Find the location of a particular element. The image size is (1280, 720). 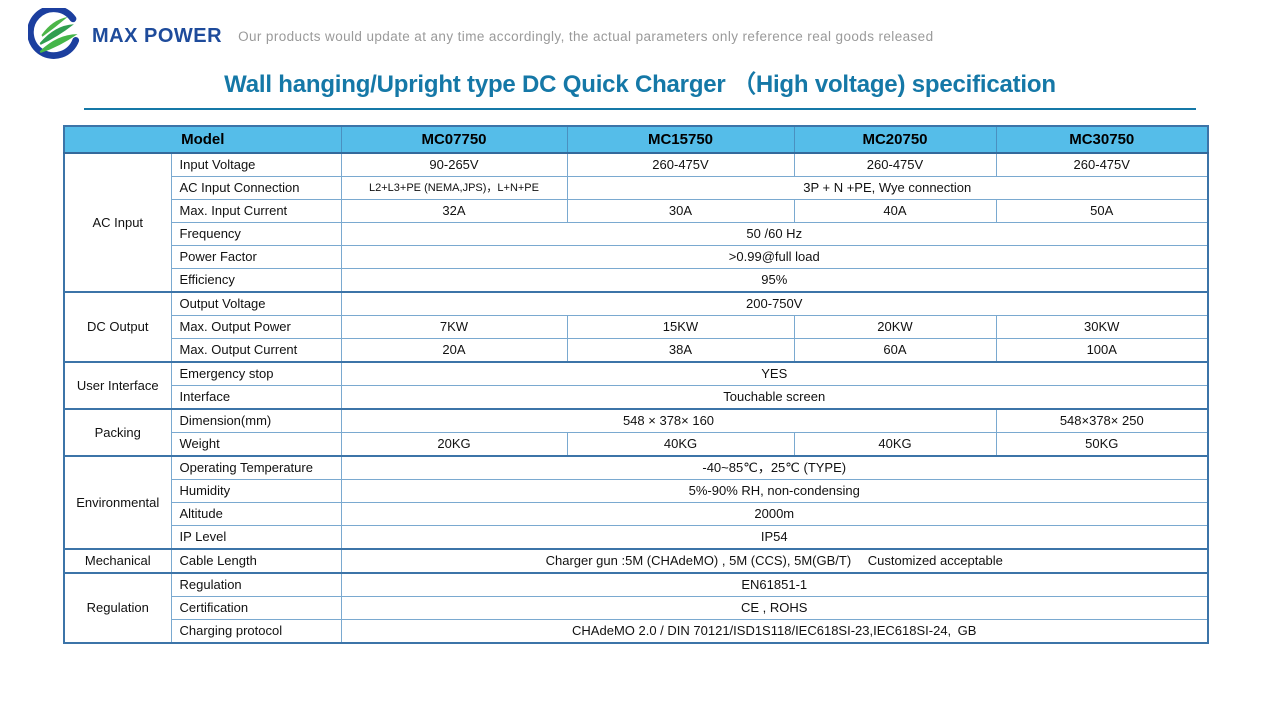

brand-name: MAX POWER is located at coordinates (157, 35).